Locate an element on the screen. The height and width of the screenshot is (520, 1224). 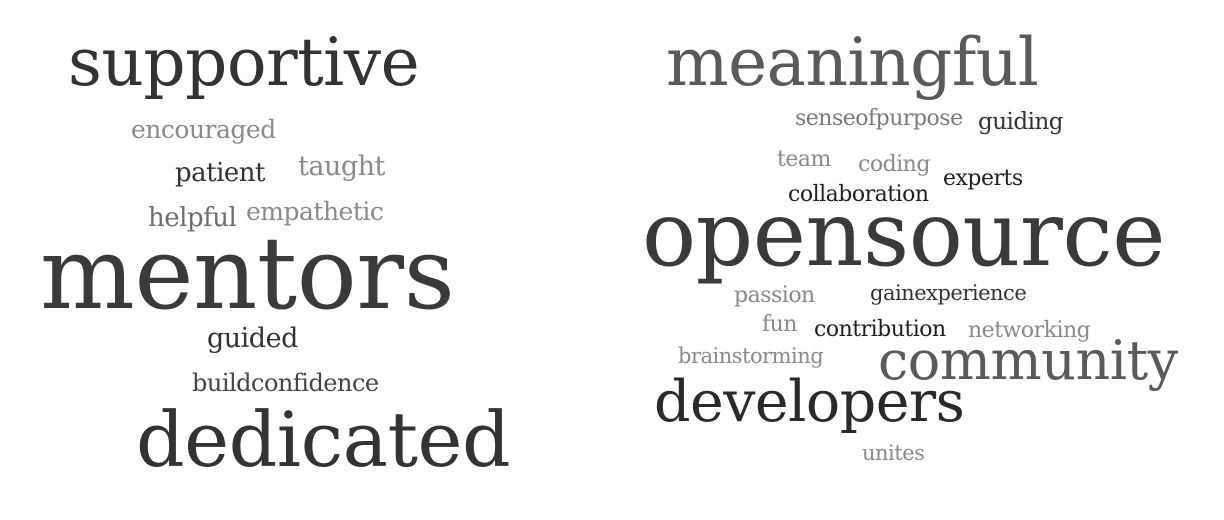
word-community: community is located at coordinates (1028, 360).